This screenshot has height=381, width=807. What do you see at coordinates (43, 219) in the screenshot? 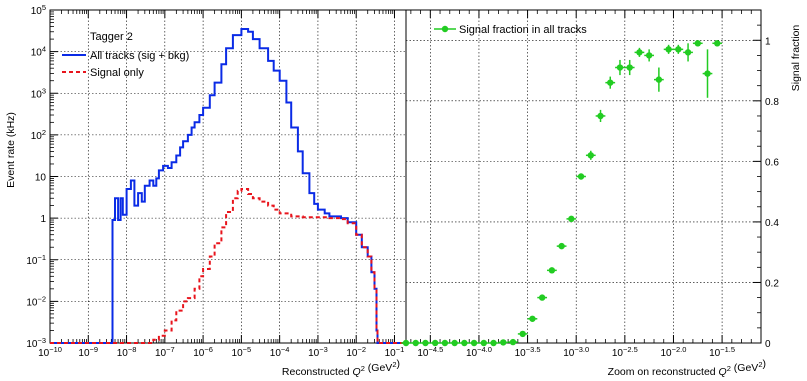
I see `left-y-tick-label: 1` at bounding box center [43, 219].